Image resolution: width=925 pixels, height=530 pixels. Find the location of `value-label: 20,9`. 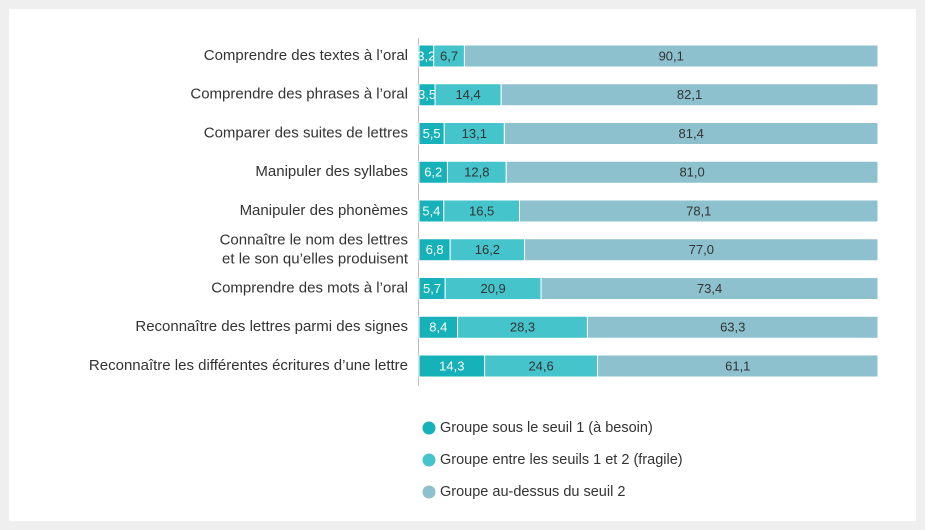

value-label: 20,9 is located at coordinates (492, 288).